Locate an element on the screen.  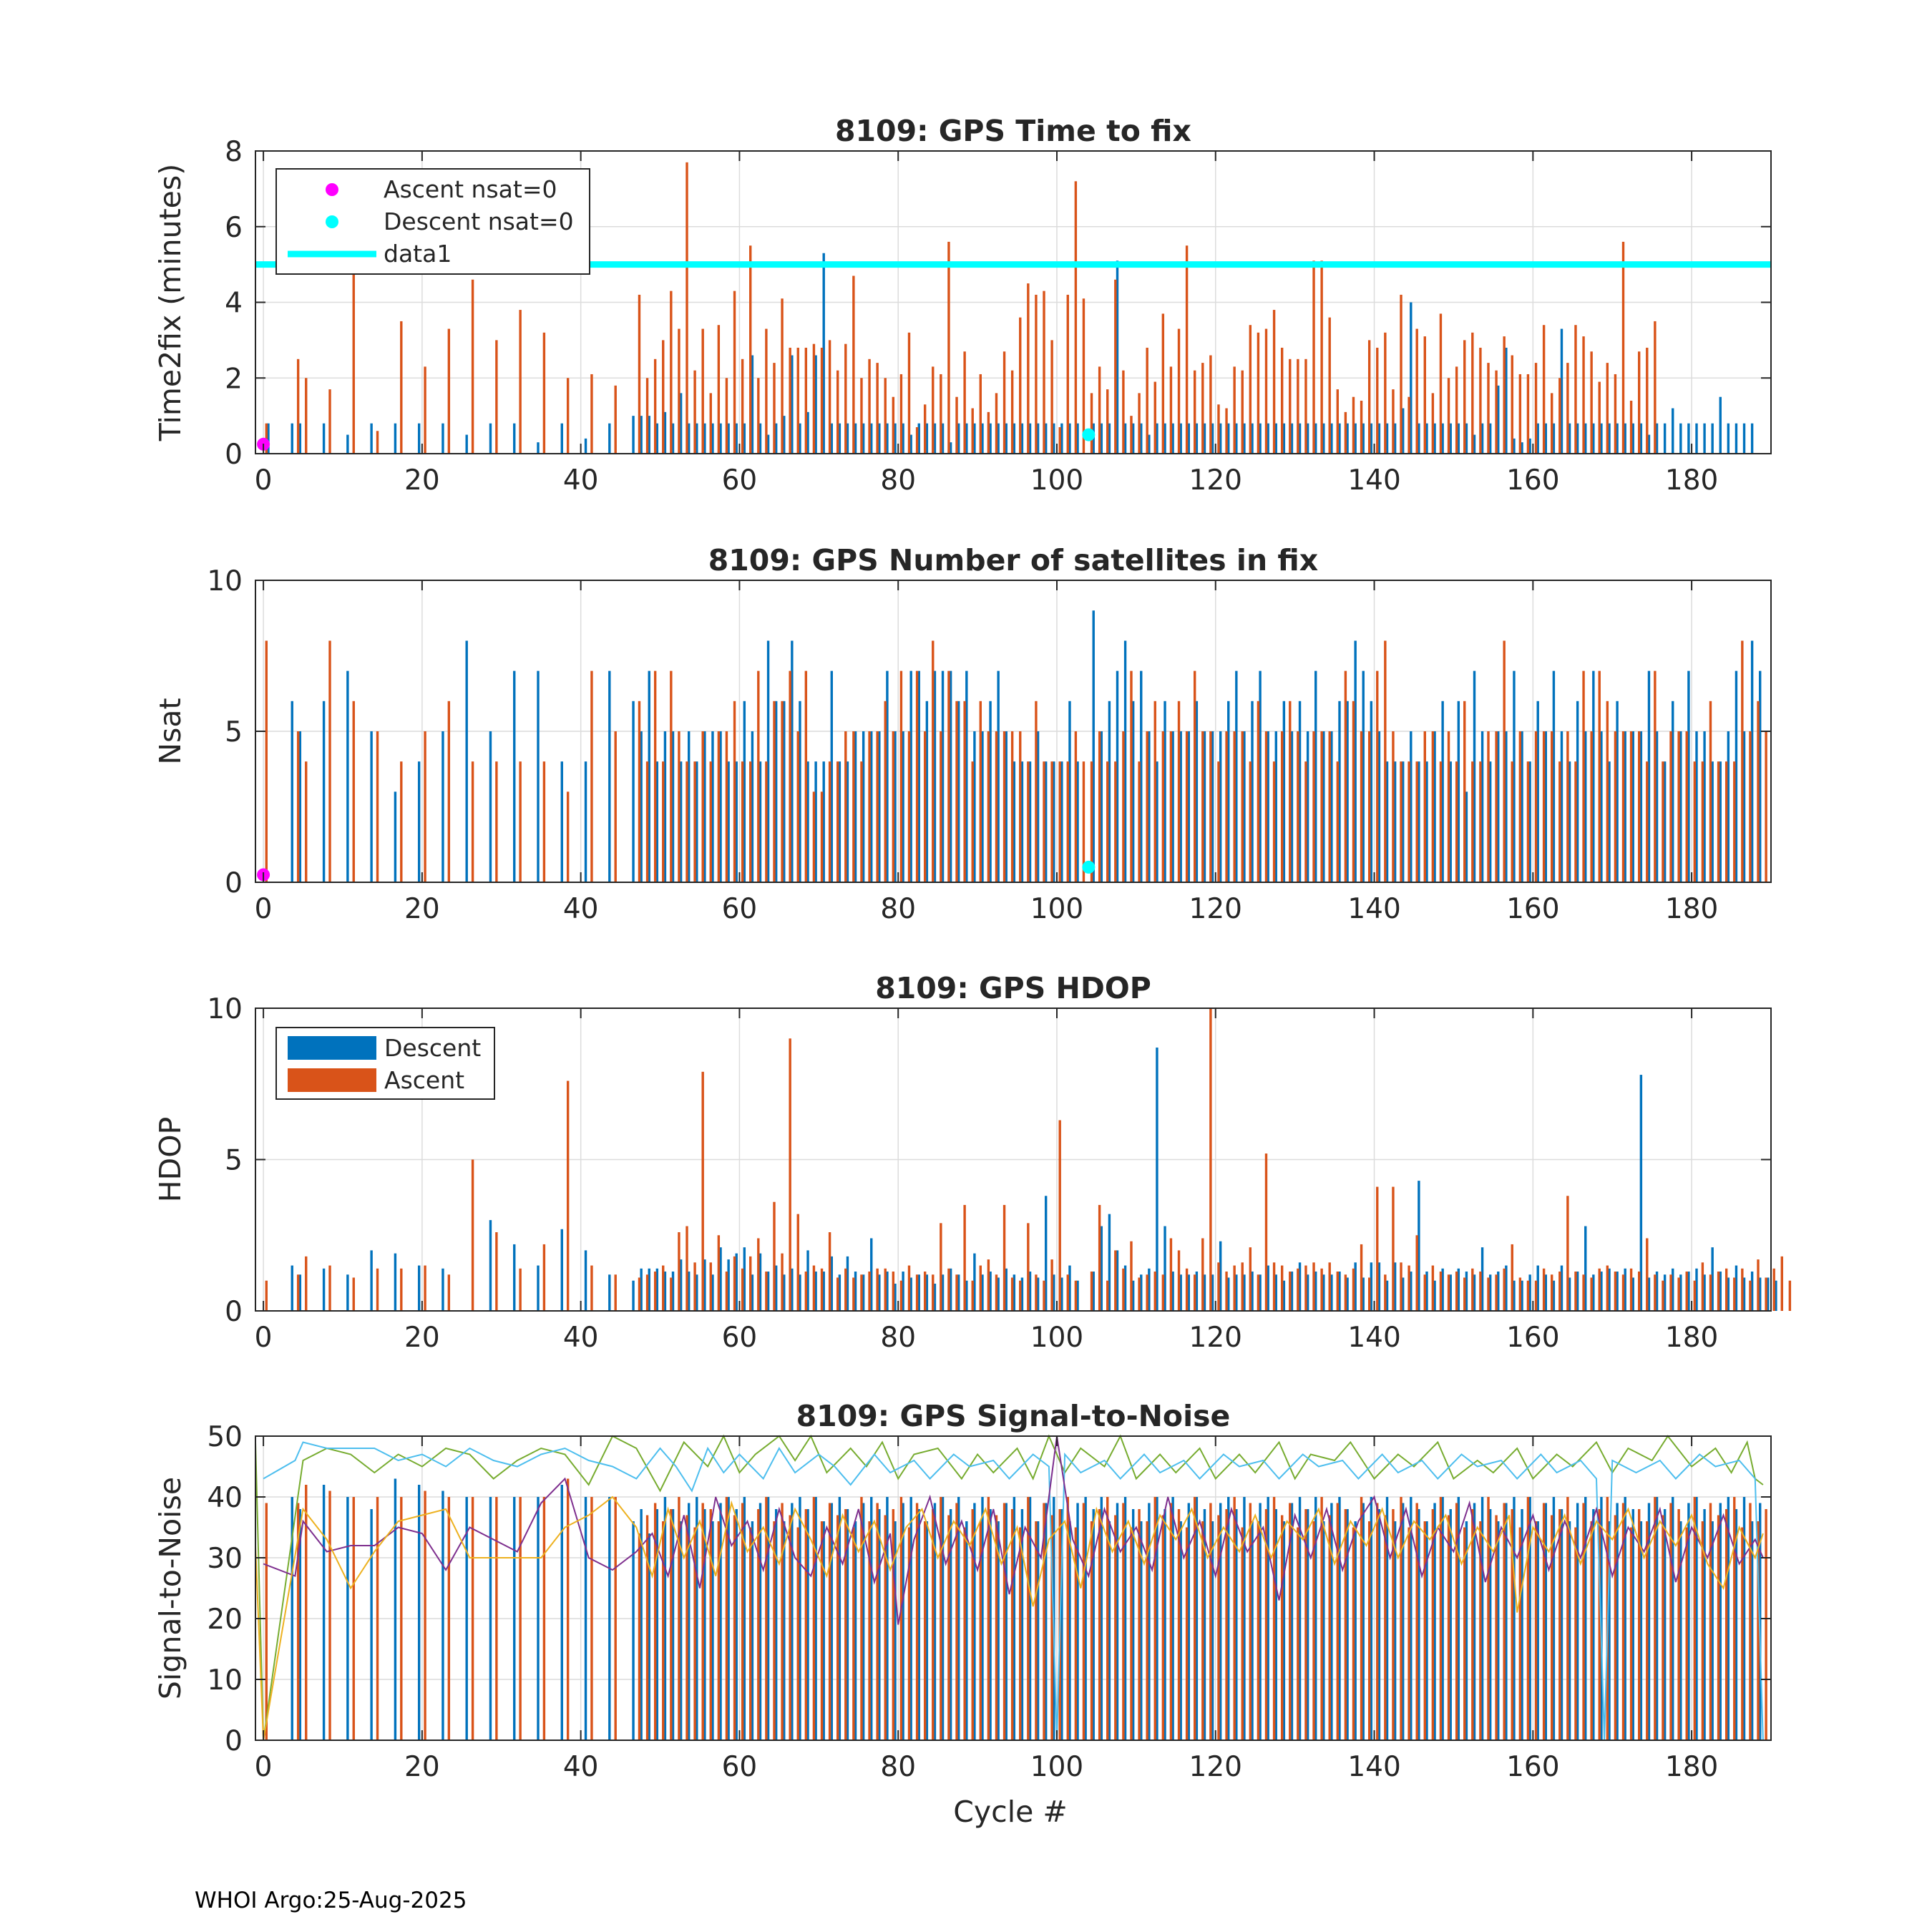
nsat-ylabel: Nsat is located at coordinates (170, 731).